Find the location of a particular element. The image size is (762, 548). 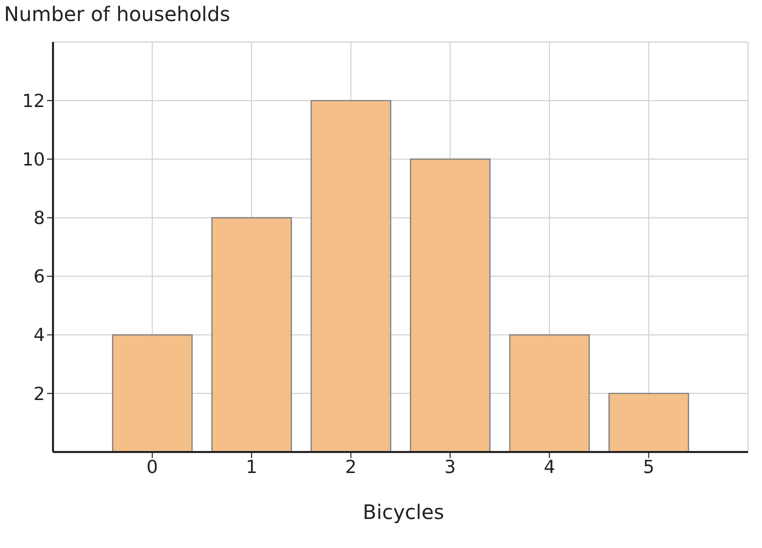

y-tick-label: 4 is located at coordinates (39, 335).